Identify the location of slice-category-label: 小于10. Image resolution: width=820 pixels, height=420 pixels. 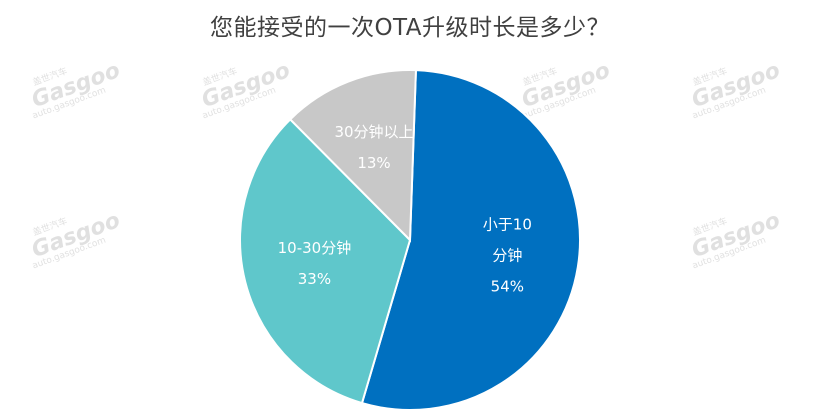
(507, 224).